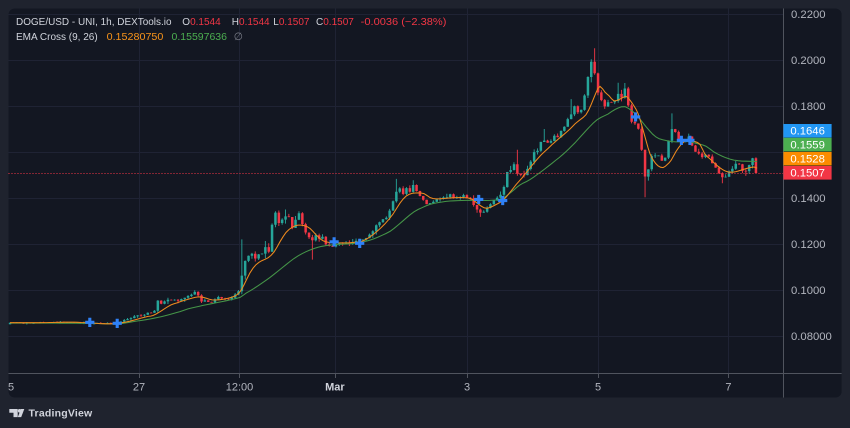 Image resolution: width=850 pixels, height=428 pixels. Describe the element at coordinates (57, 37) in the screenshot. I see `svg-text: EMA Cross (9, 26)` at that location.